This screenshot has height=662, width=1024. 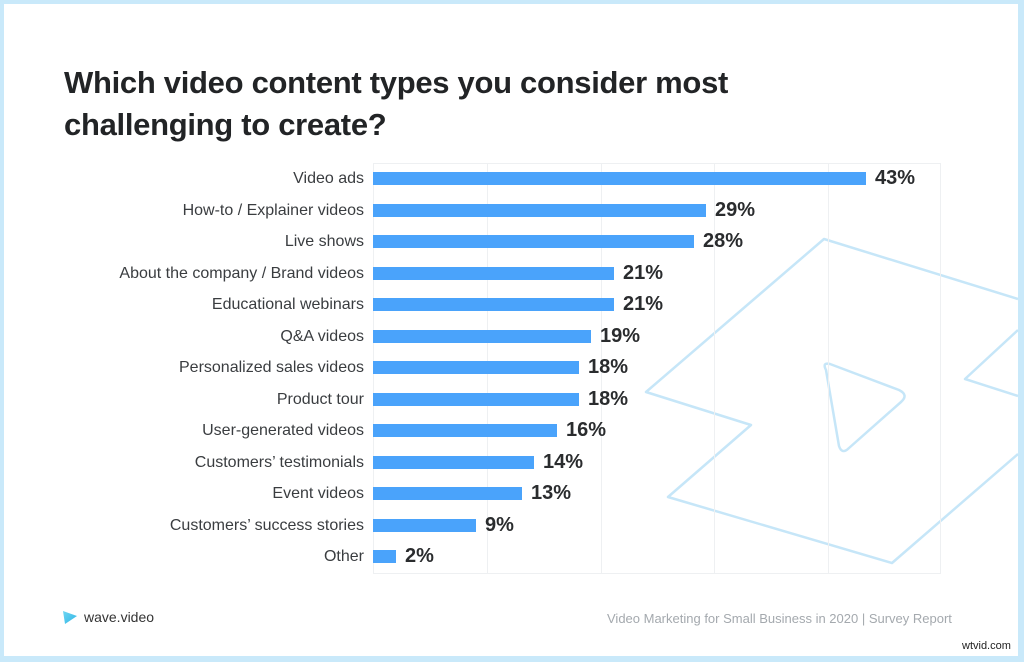 I want to click on bar-row: Event videos 13%, so click(x=512, y=493).